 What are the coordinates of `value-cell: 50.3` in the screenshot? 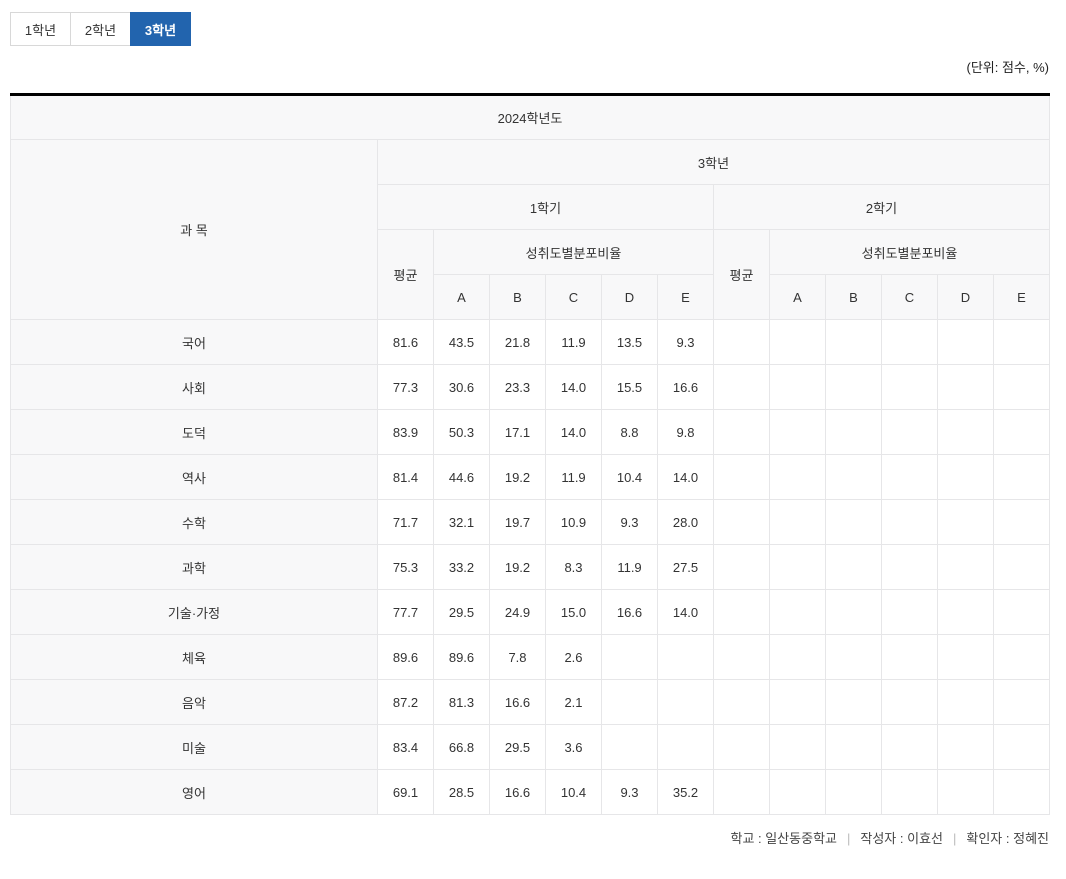 It's located at (461, 432).